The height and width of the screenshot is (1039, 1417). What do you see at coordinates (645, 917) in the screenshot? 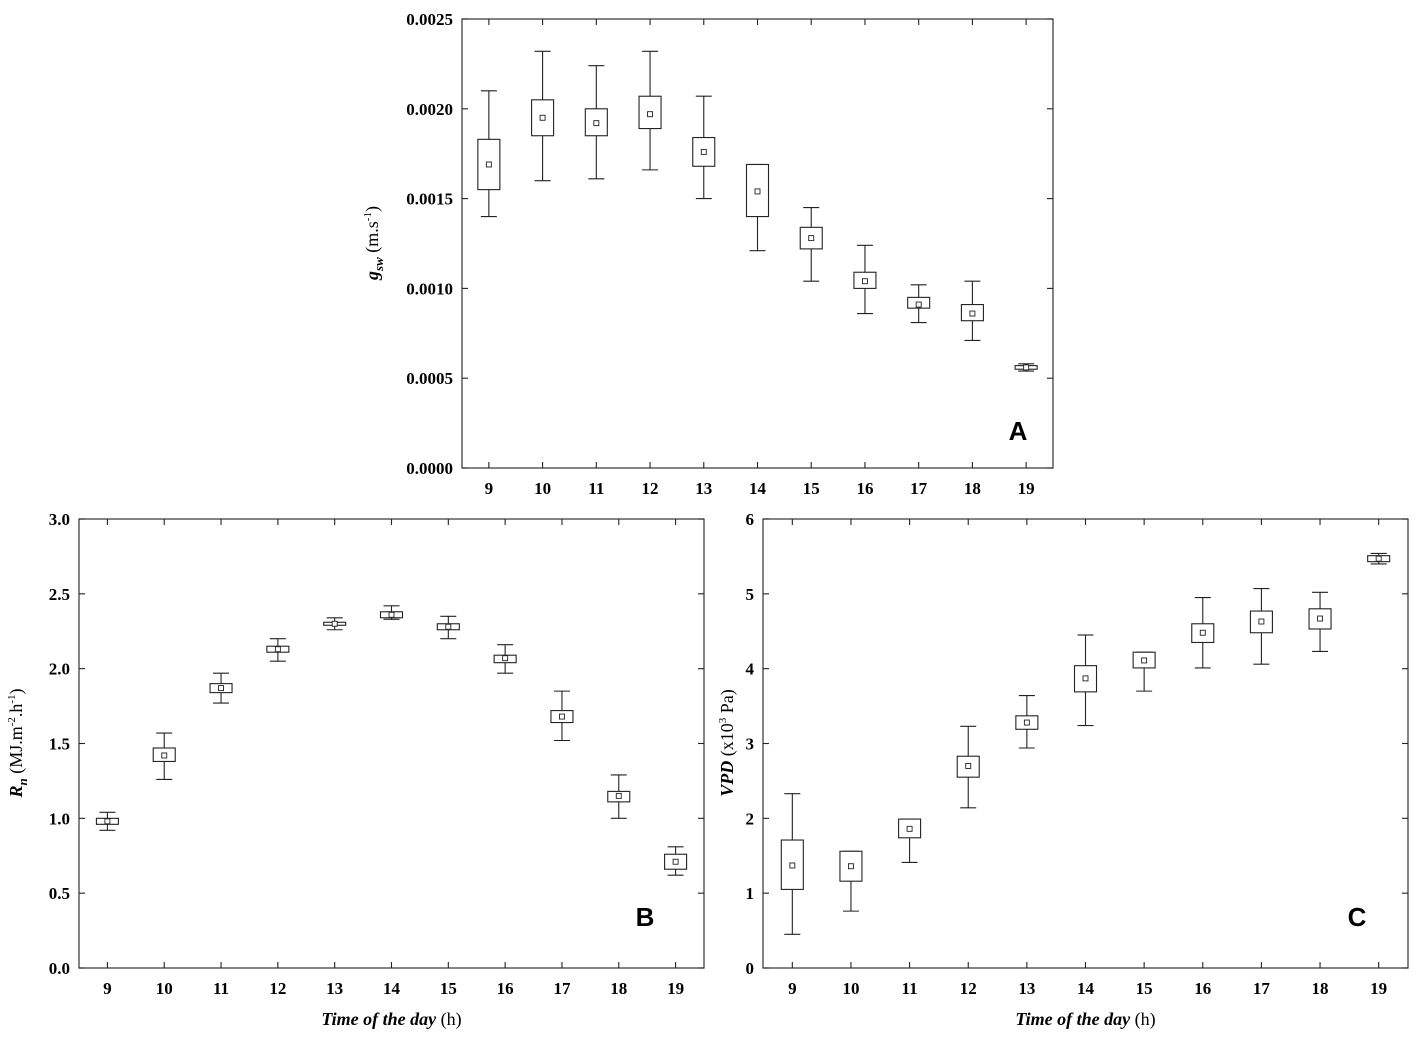
I see `panel-letter: B` at bounding box center [645, 917].